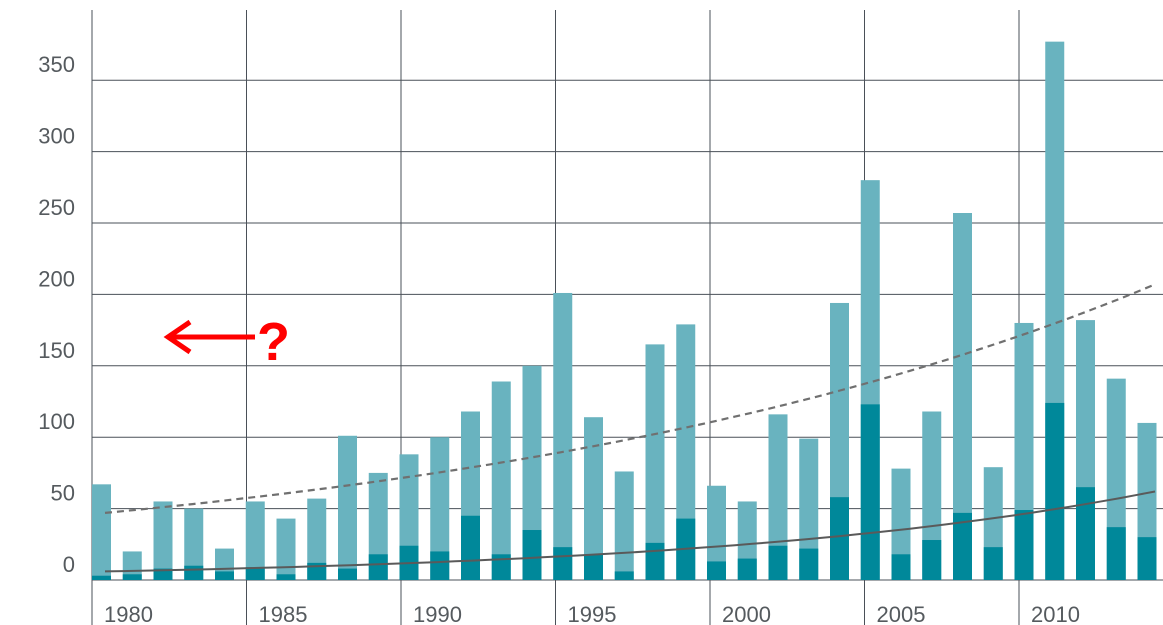 This screenshot has height=625, width=1163. I want to click on trend-line-solid, so click(630, 531).